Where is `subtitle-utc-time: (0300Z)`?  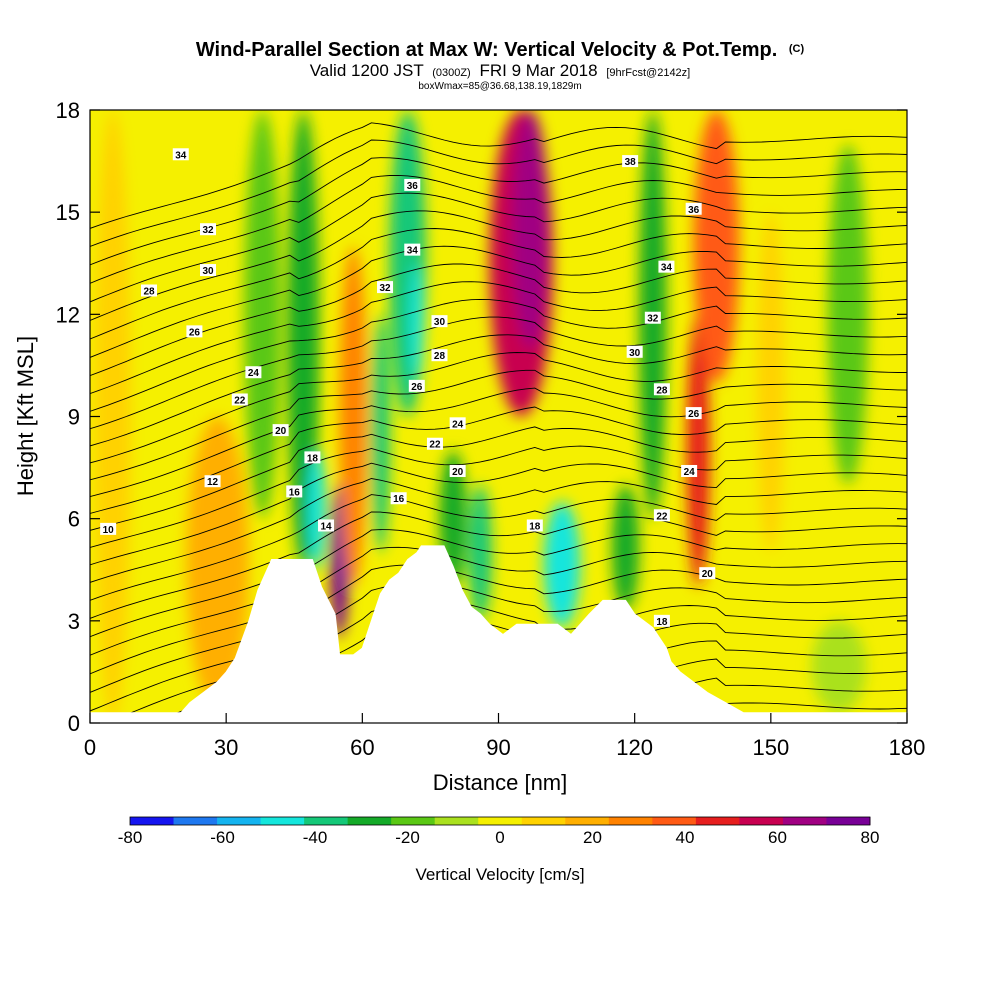
subtitle-utc-time: (0300Z) is located at coordinates (451, 73).